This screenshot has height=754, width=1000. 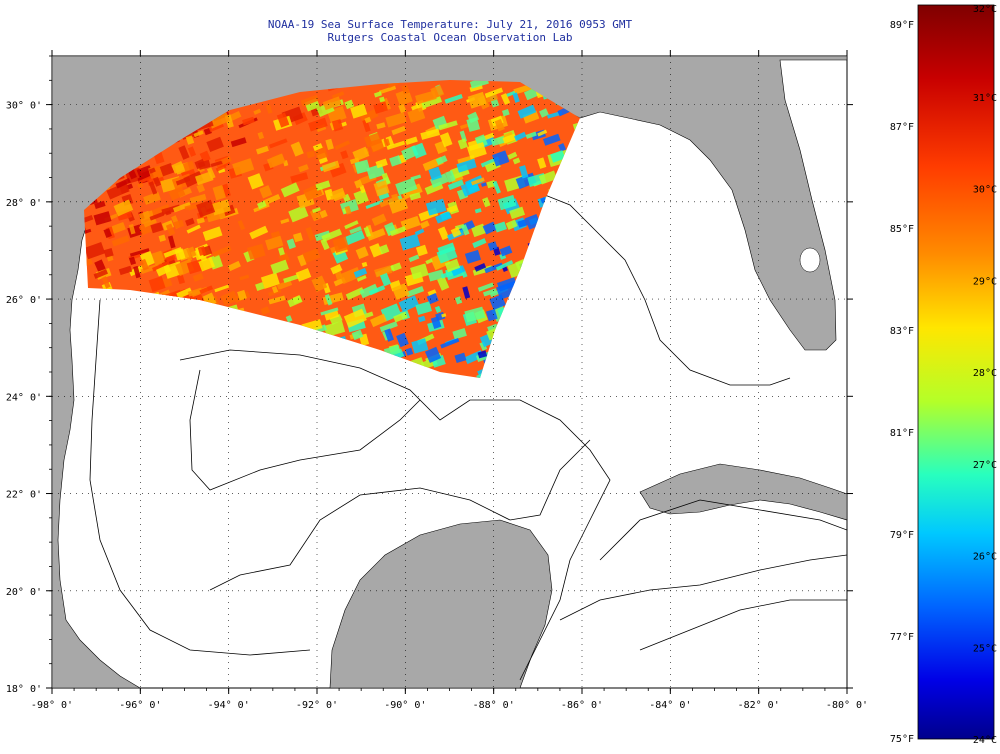 What do you see at coordinates (441, 603) in the screenshot?
I see `land-yucatan` at bounding box center [441, 603].